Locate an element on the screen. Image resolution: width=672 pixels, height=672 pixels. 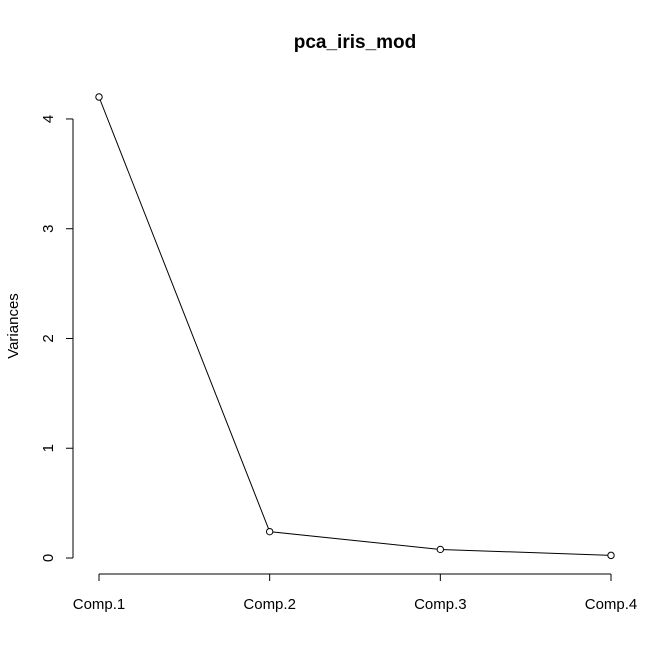
y-tick-label: 4 is located at coordinates (48, 119).